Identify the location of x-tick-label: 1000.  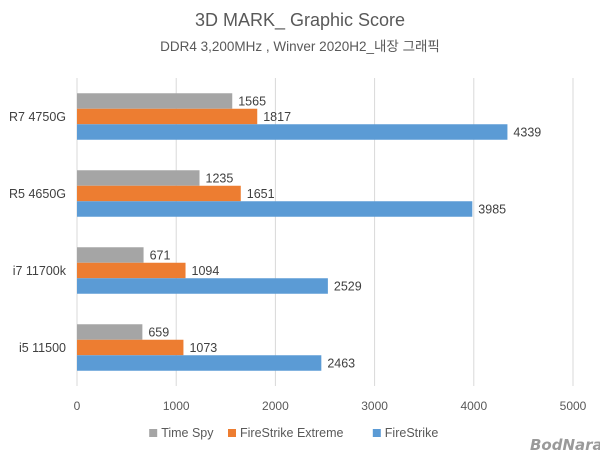
(176, 406).